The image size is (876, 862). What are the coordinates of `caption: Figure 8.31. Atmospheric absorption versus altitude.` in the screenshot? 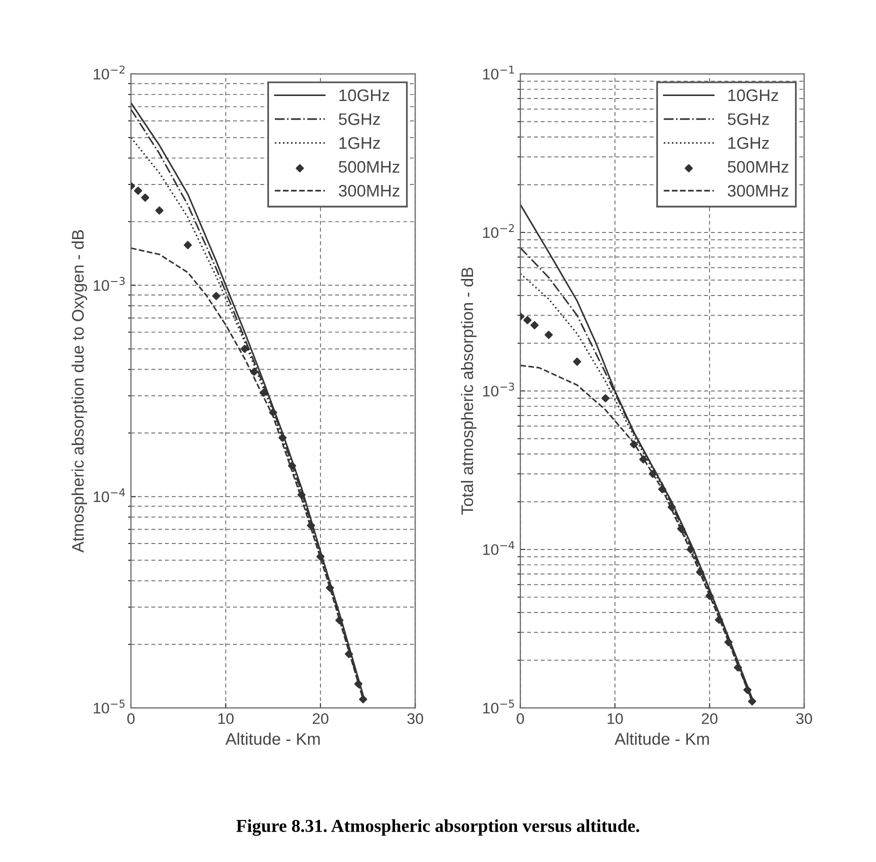 It's located at (438, 827).